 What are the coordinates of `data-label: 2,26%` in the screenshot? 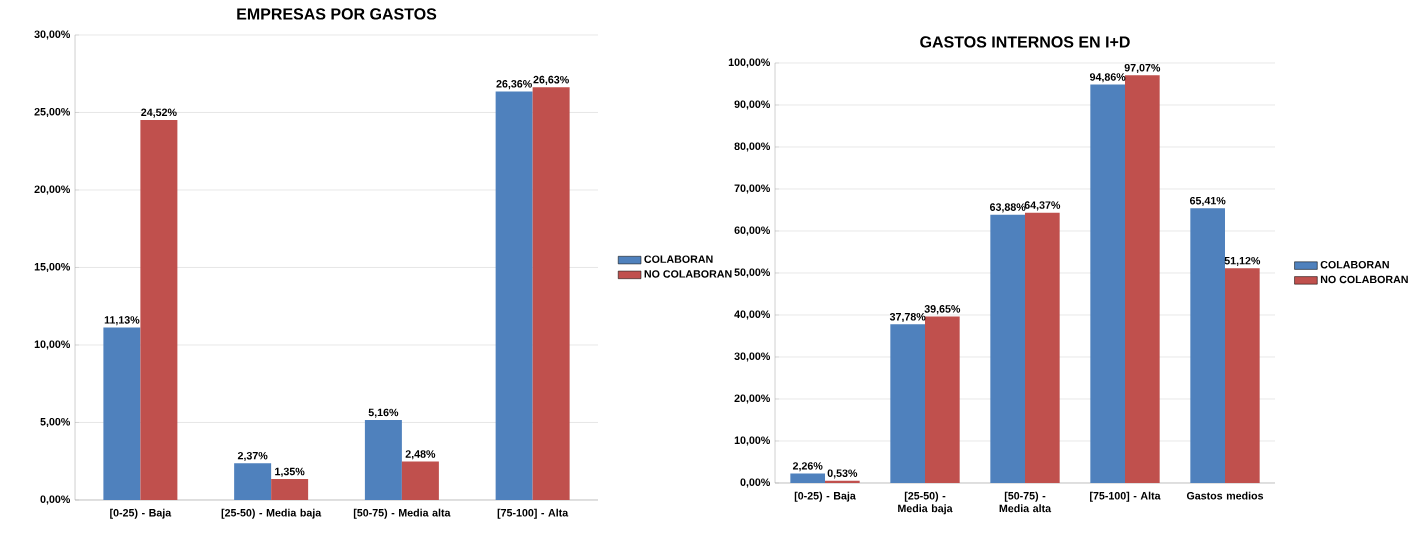 It's located at (807, 467).